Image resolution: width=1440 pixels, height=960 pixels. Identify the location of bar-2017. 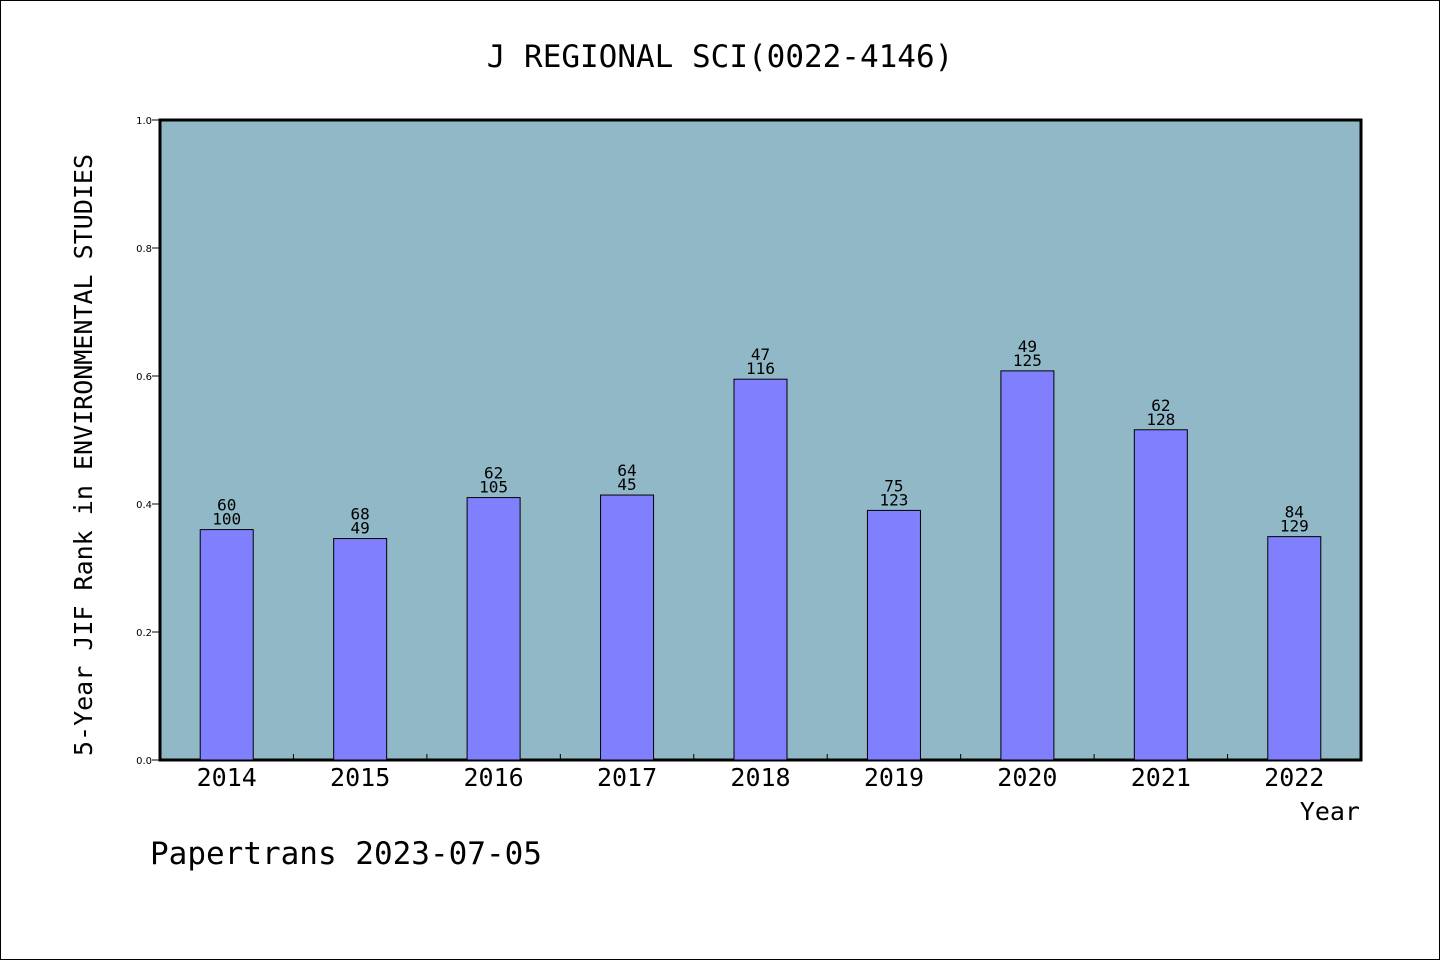
(627, 627).